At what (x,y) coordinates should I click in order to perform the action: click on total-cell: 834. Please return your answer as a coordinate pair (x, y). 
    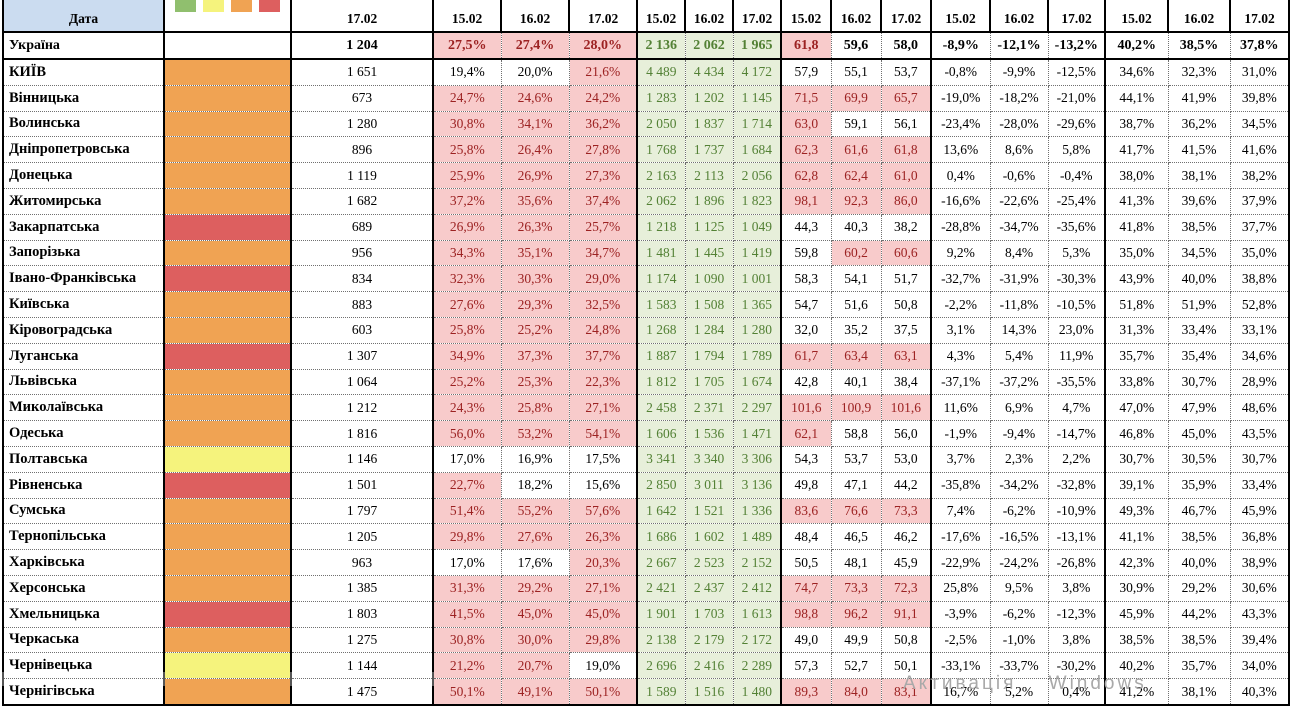
    Looking at the image, I should click on (362, 279).